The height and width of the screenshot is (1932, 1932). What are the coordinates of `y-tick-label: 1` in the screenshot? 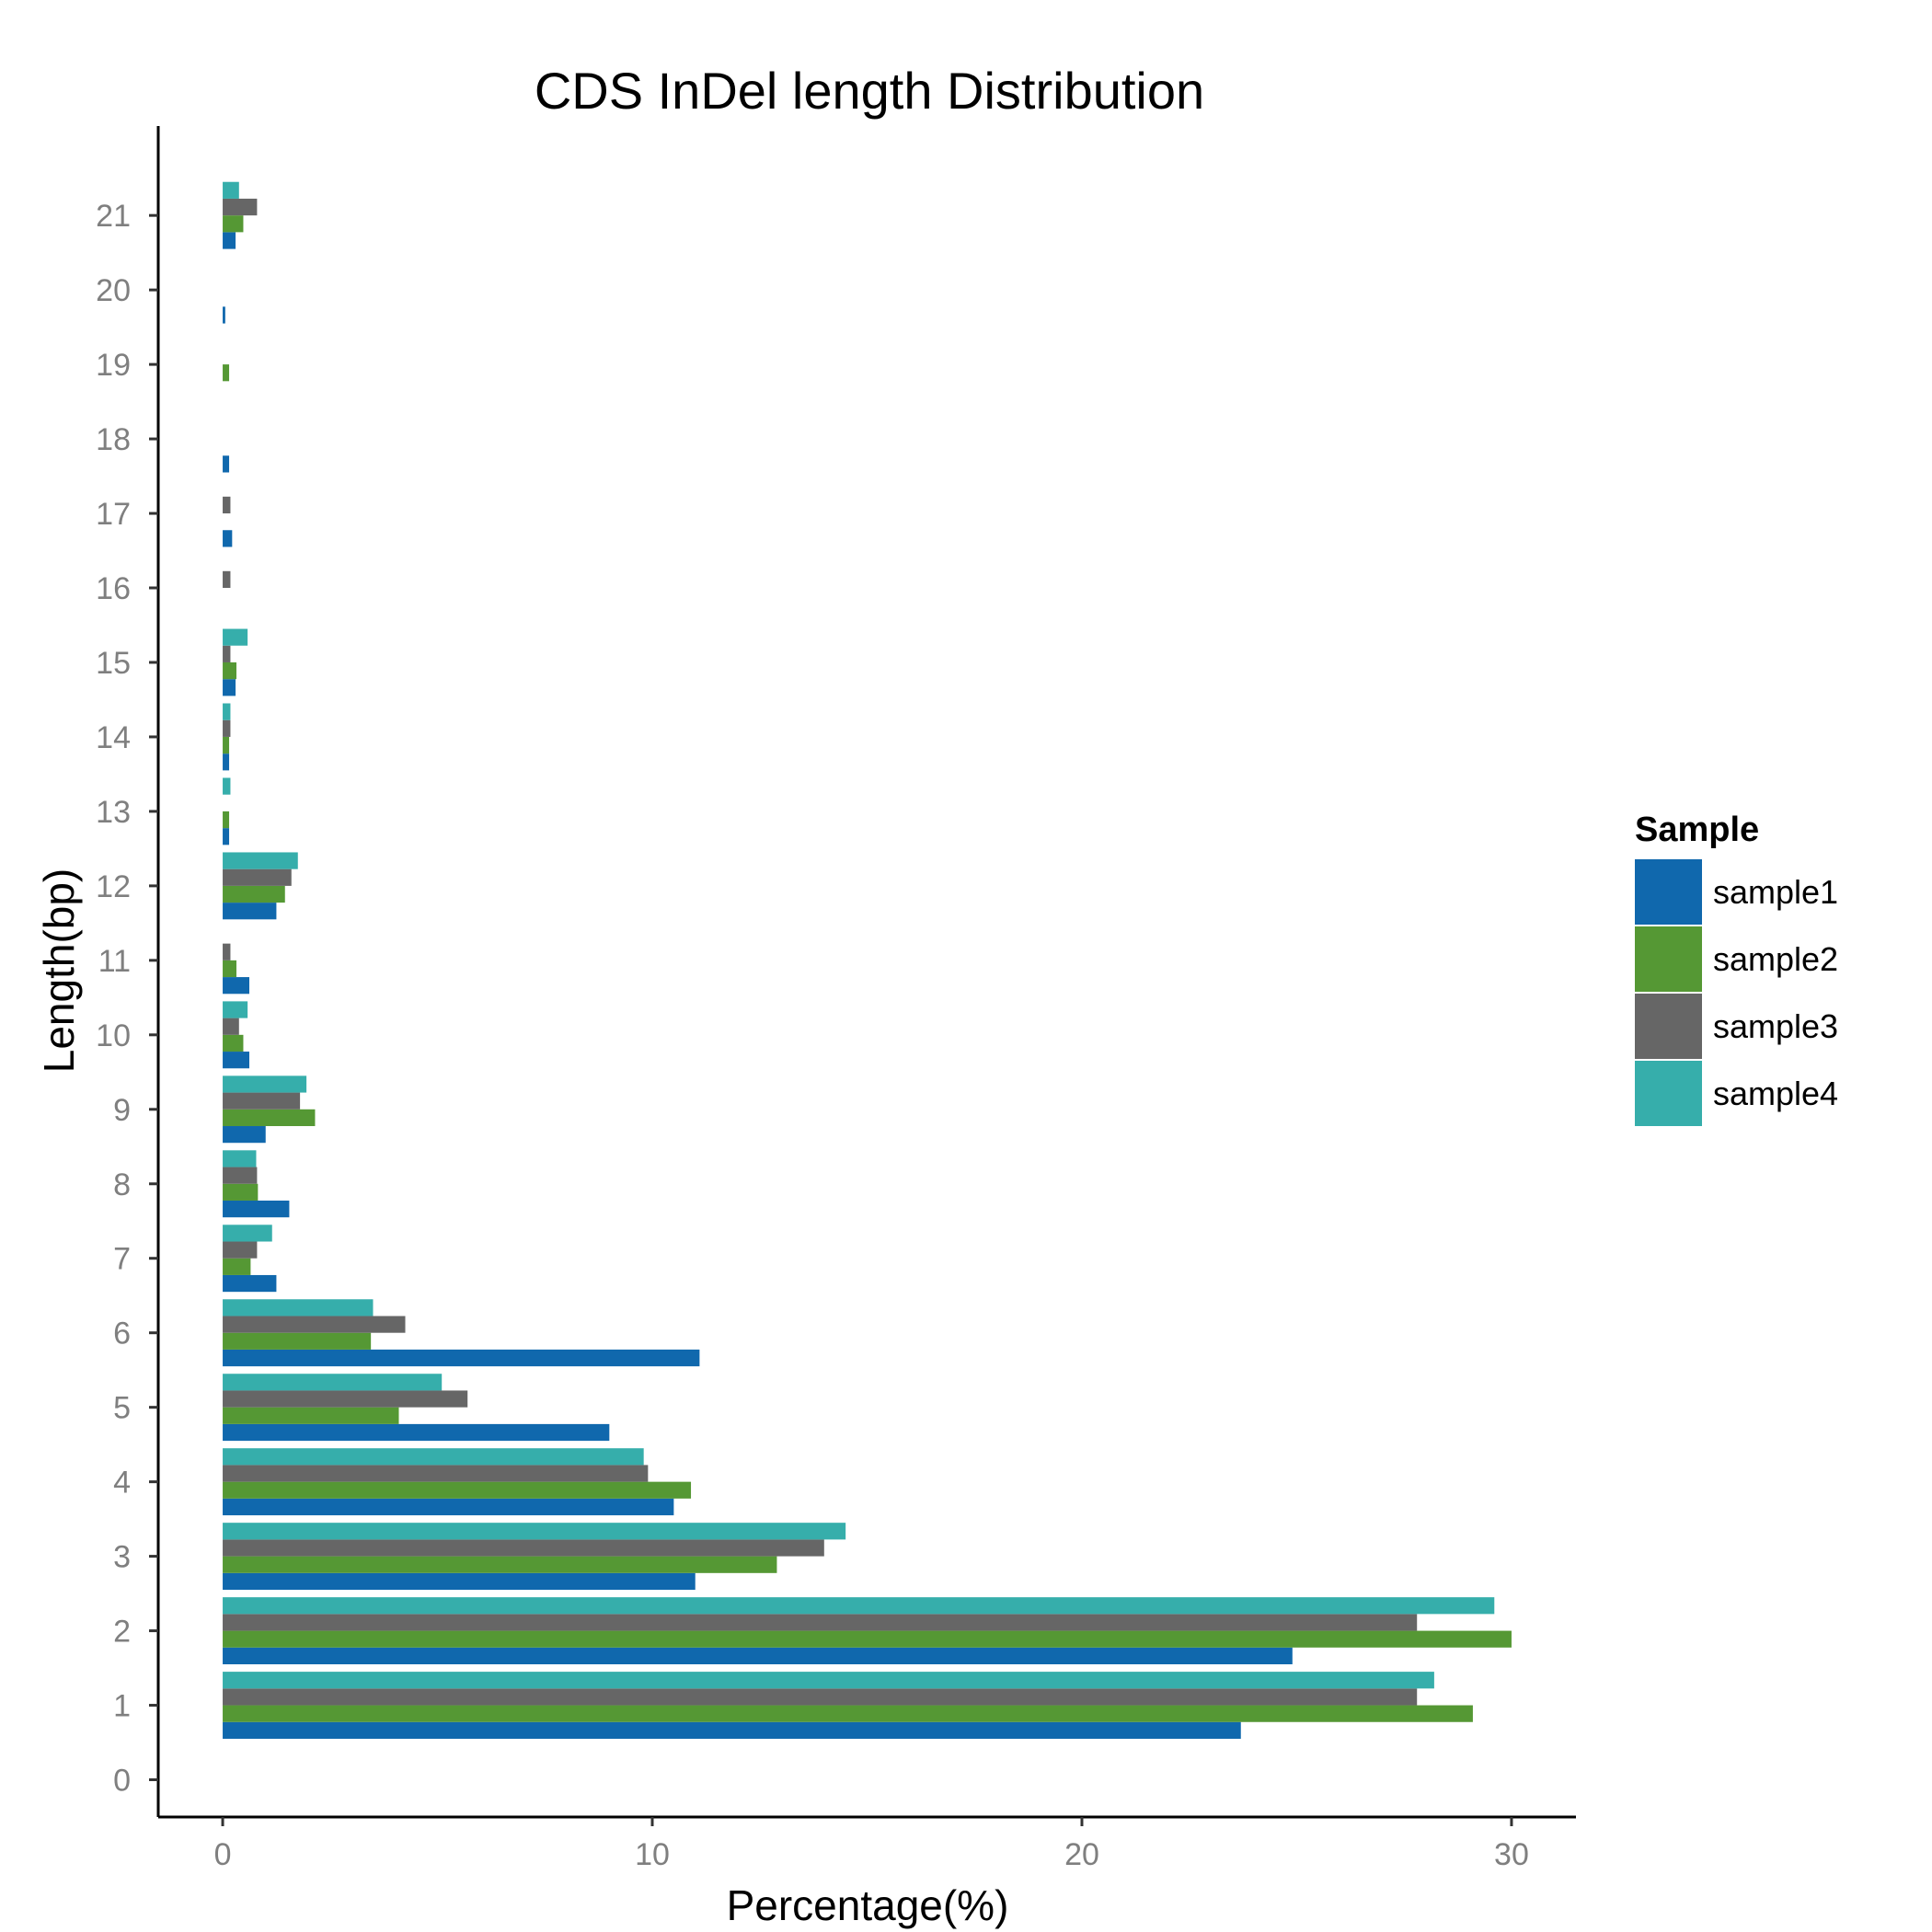 It's located at (122, 1706).